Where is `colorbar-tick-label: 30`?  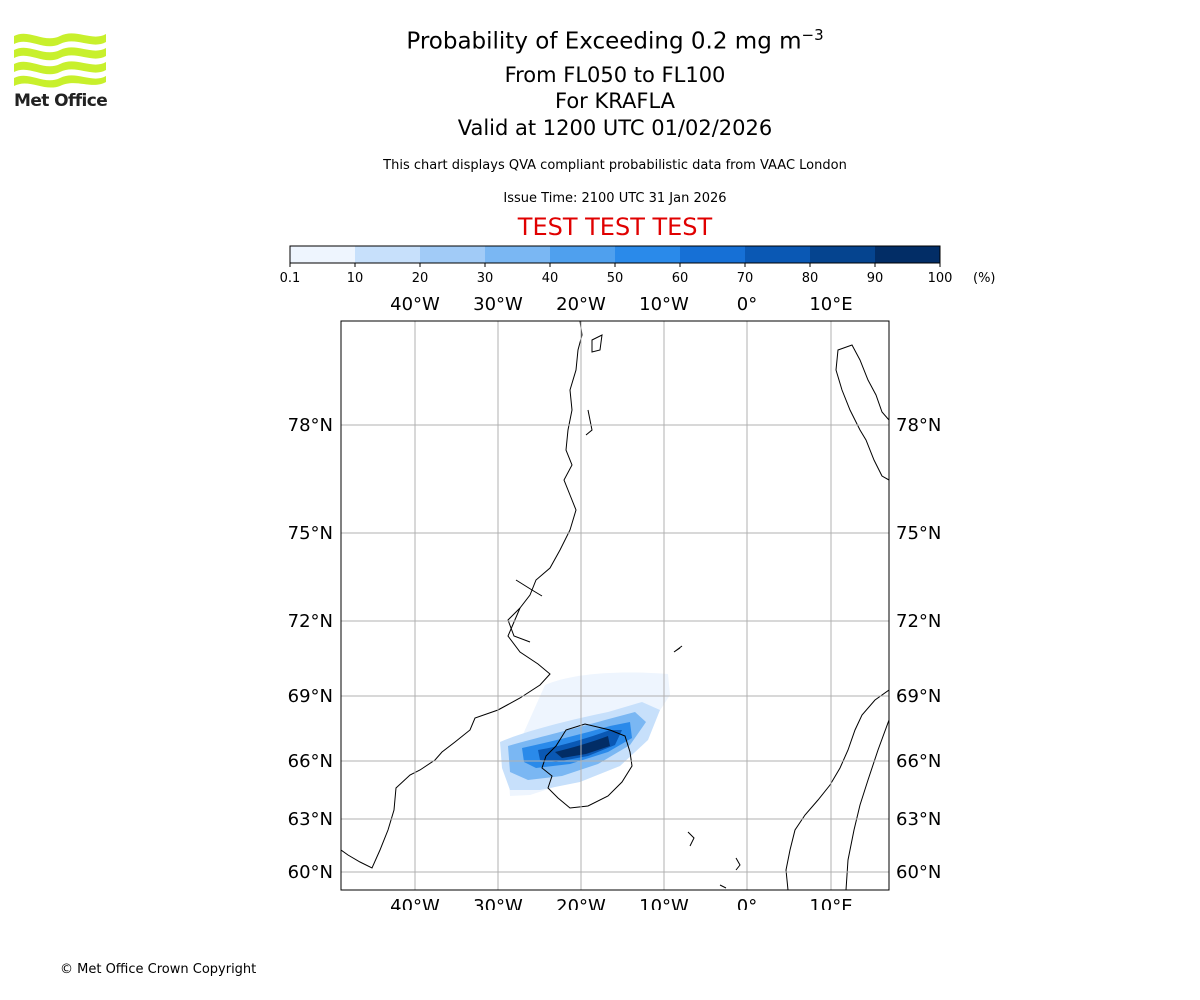
colorbar-tick-label: 30 is located at coordinates (485, 278).